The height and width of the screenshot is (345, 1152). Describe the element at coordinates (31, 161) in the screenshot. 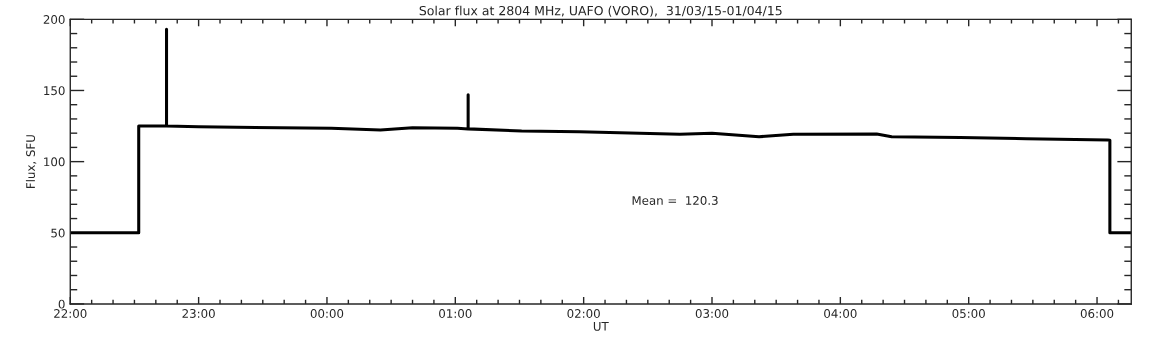

I see `y-axis-title: Flux, SFU` at that location.